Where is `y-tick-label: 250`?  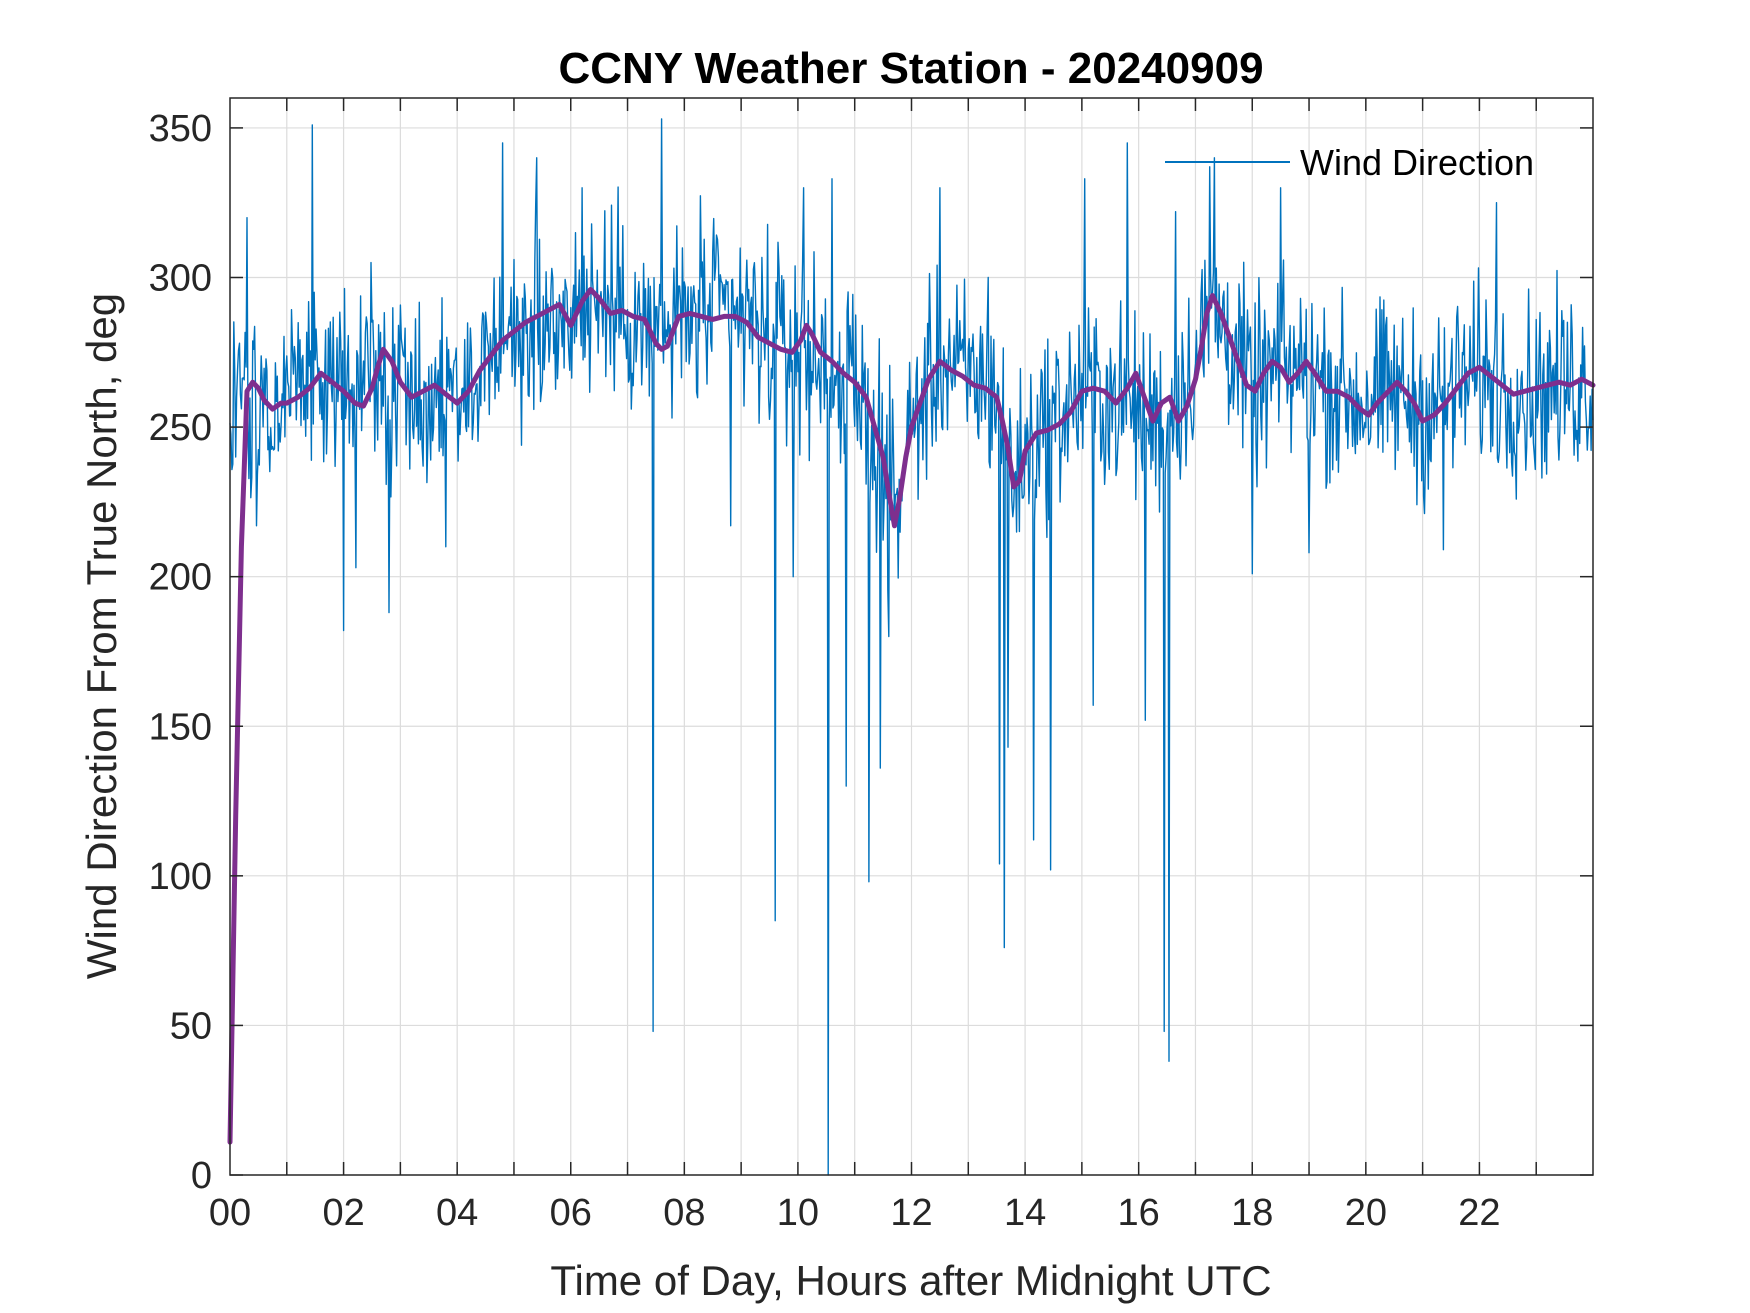 y-tick-label: 250 is located at coordinates (180, 428).